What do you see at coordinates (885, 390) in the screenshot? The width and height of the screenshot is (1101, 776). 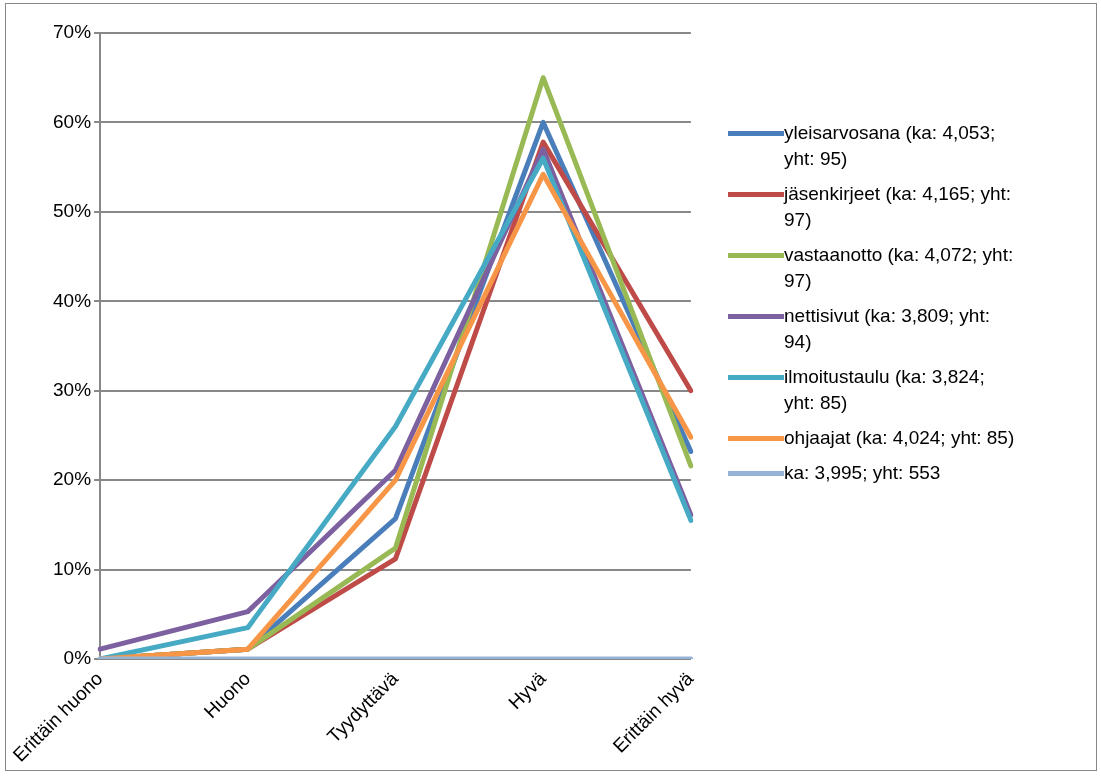 I see `legend-label: ilmoitustaulu (ka: 3,824; yht: 85)` at bounding box center [885, 390].